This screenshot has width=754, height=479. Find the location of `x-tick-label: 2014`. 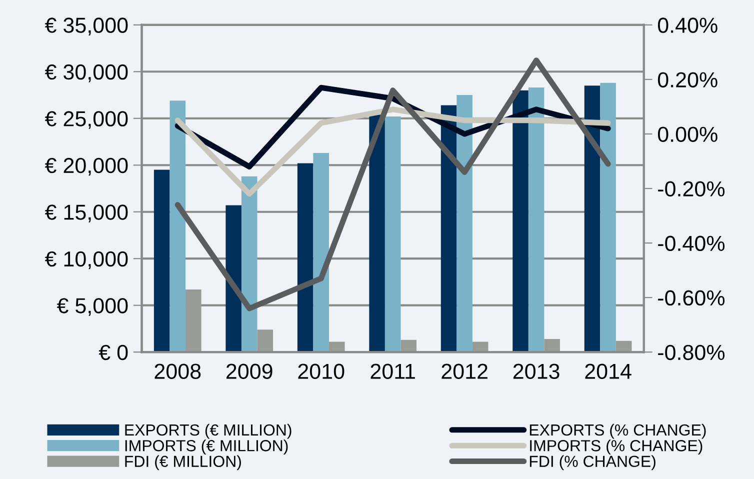

x-tick-label: 2014 is located at coordinates (608, 371).